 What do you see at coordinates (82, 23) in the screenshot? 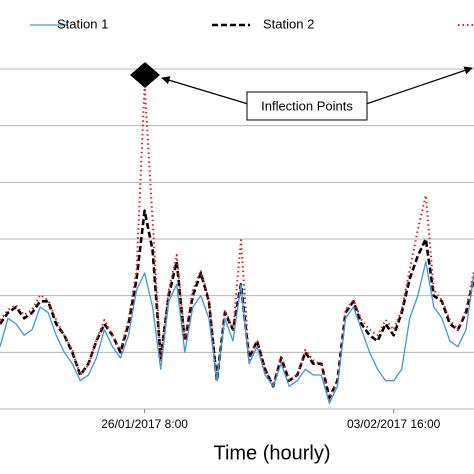
I see `legend-label: Station 1` at bounding box center [82, 23].